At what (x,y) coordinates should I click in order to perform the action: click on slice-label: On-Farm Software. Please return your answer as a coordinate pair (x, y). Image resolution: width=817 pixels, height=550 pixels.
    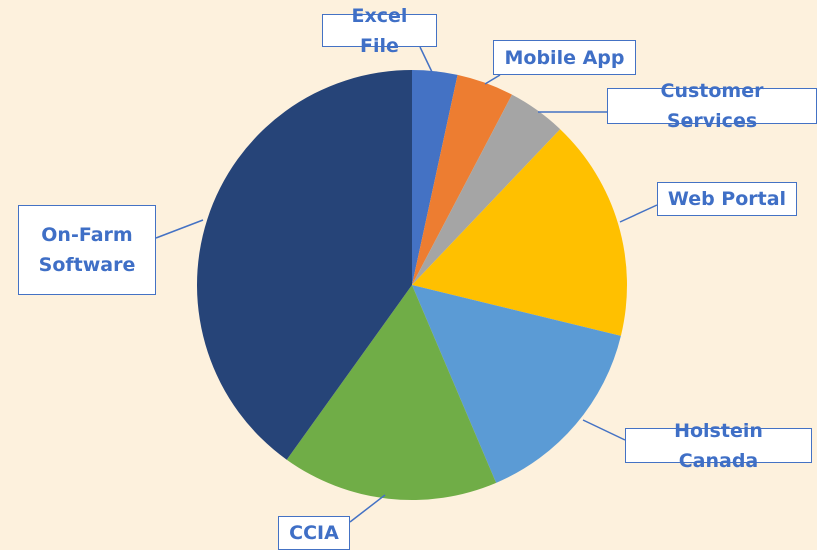
    Looking at the image, I should click on (87, 250).